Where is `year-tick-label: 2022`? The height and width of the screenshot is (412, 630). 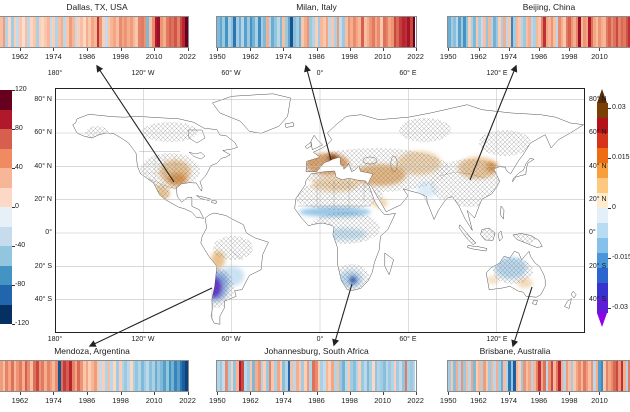 year-tick-label: 2022 is located at coordinates (415, 56).